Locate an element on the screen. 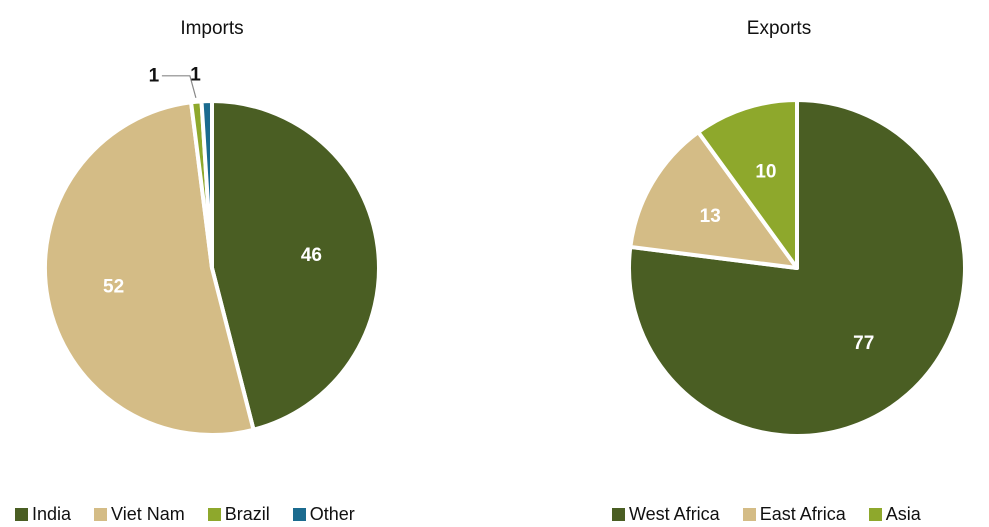 The image size is (989, 527). chart-title: Exports is located at coordinates (779, 28).